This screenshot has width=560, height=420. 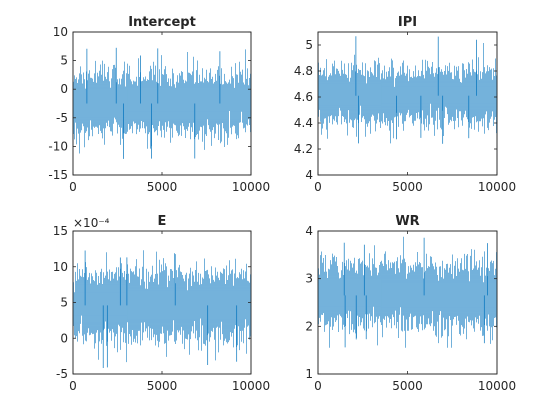 What do you see at coordinates (91, 223) in the screenshot?
I see `y-exponent-label: ×10⁻⁴` at bounding box center [91, 223].